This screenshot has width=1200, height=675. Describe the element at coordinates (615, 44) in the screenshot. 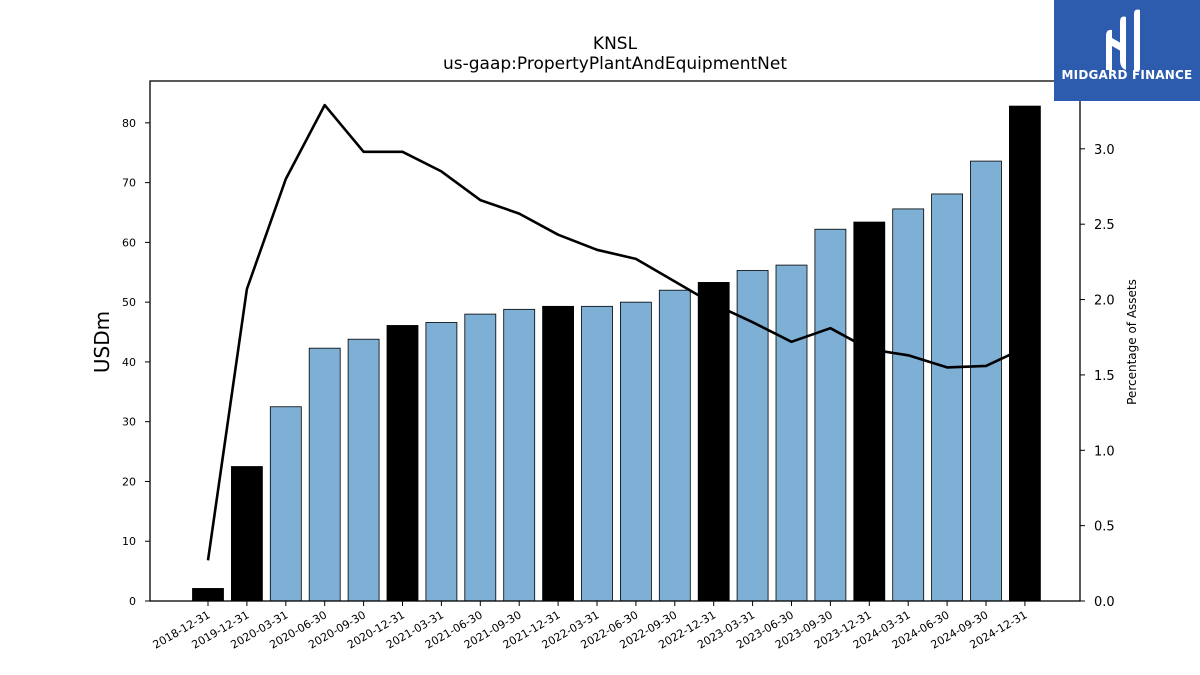

I see `chart-title: KNSL` at that location.